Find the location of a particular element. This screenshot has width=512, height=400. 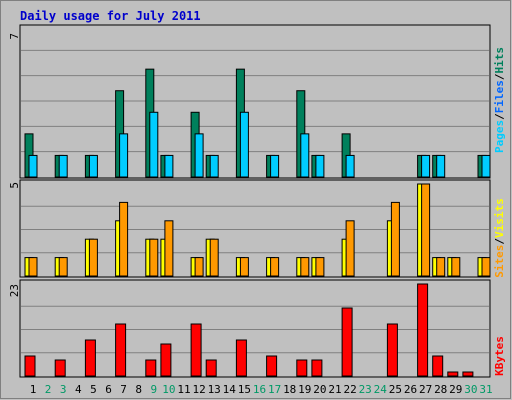

panel-top-legend: Pages/Files/Hits is located at coordinates (499, 100).